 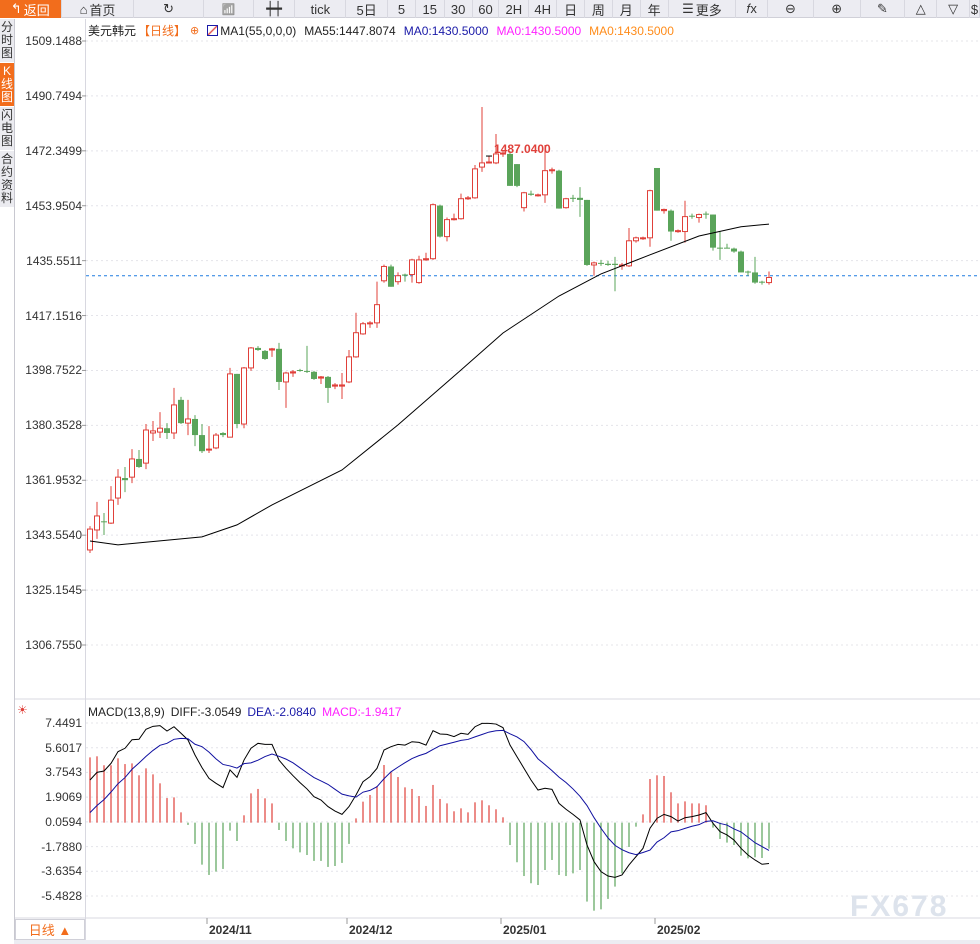 I want to click on toolbar-month-button: 月, so click(x=627, y=9).